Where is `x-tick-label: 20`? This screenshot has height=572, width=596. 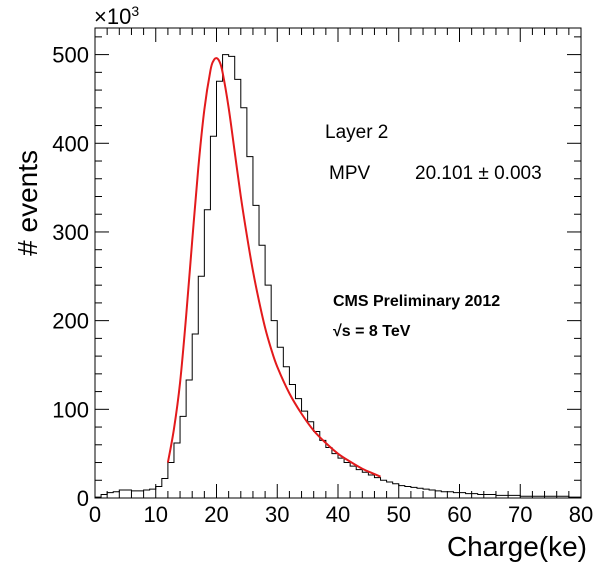
x-tick-label: 20 is located at coordinates (216, 514).